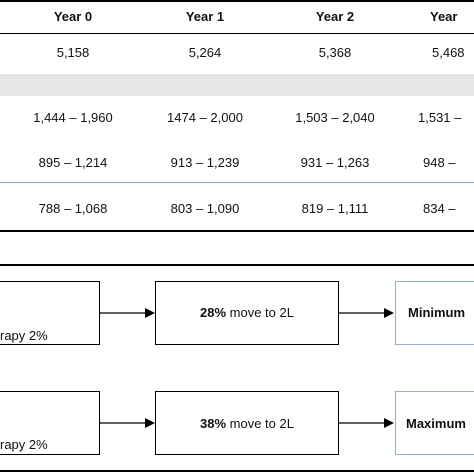 Image resolution: width=474 pixels, height=474 pixels. What do you see at coordinates (213, 312) in the screenshot?
I see `move-percent-1: 28%` at bounding box center [213, 312].